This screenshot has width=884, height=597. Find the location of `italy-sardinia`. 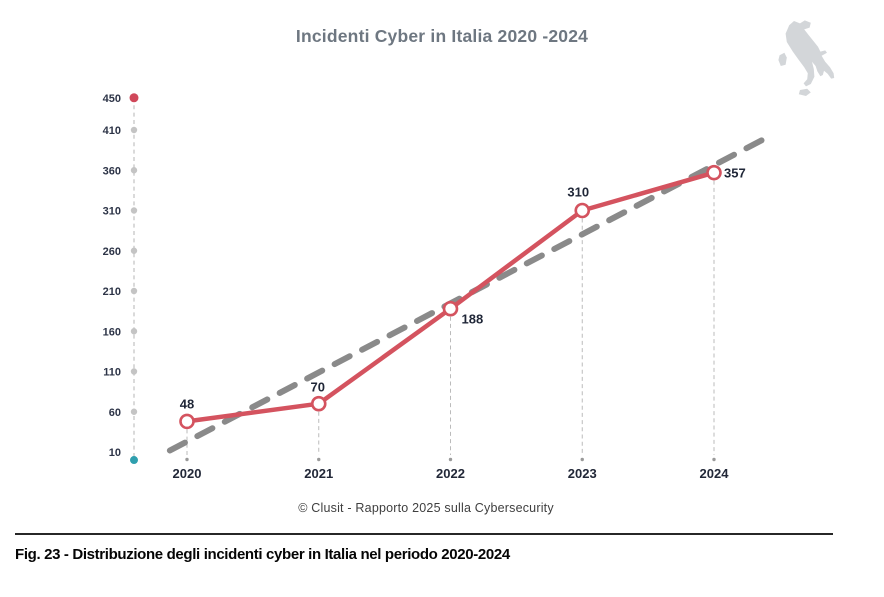

italy-sardinia is located at coordinates (782, 59).